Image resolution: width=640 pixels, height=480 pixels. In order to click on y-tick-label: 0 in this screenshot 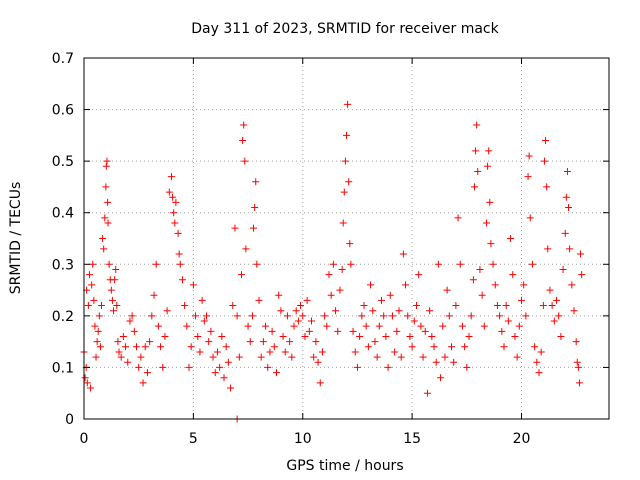, I will do `click(69, 420)`.